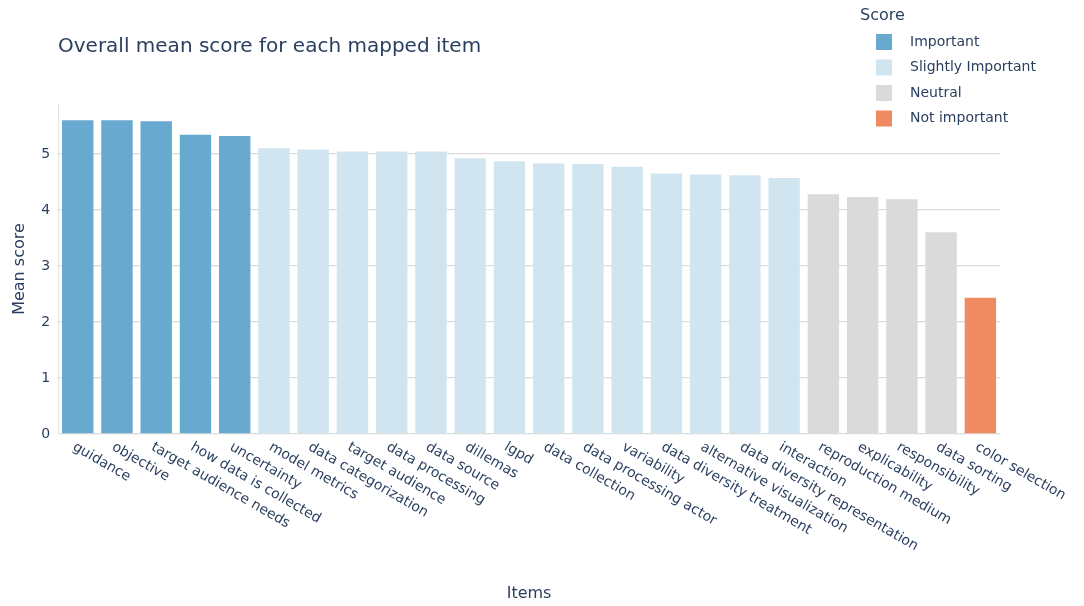 This screenshot has height=606, width=1084. What do you see at coordinates (936, 91) in the screenshot?
I see `legend-label: Neutral` at bounding box center [936, 91].